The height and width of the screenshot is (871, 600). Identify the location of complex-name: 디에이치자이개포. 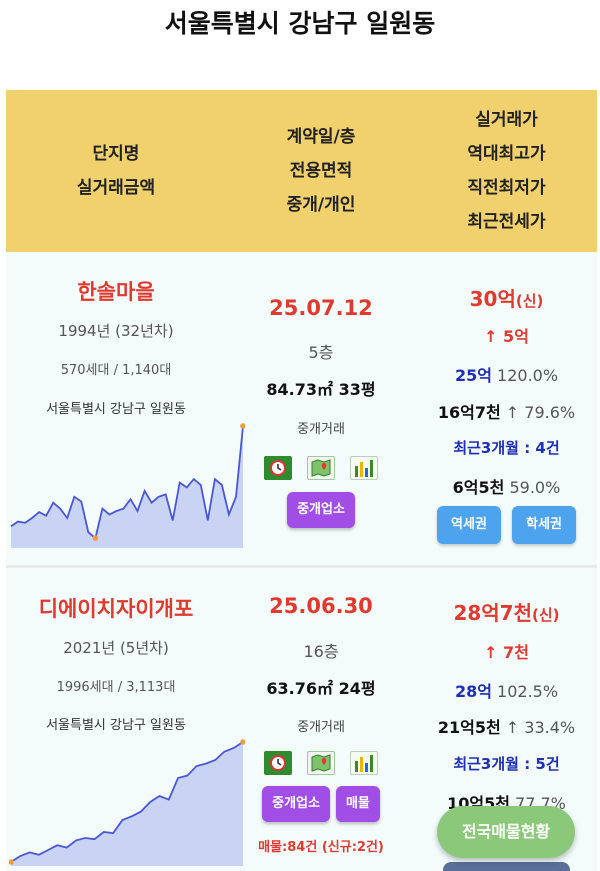
(116, 609).